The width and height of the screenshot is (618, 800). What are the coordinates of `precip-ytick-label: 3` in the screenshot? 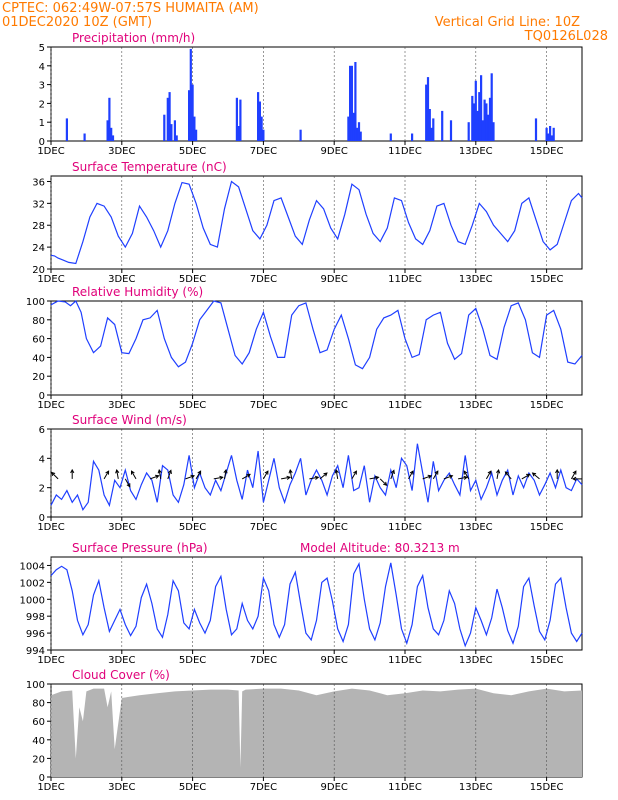 It's located at (42, 86).